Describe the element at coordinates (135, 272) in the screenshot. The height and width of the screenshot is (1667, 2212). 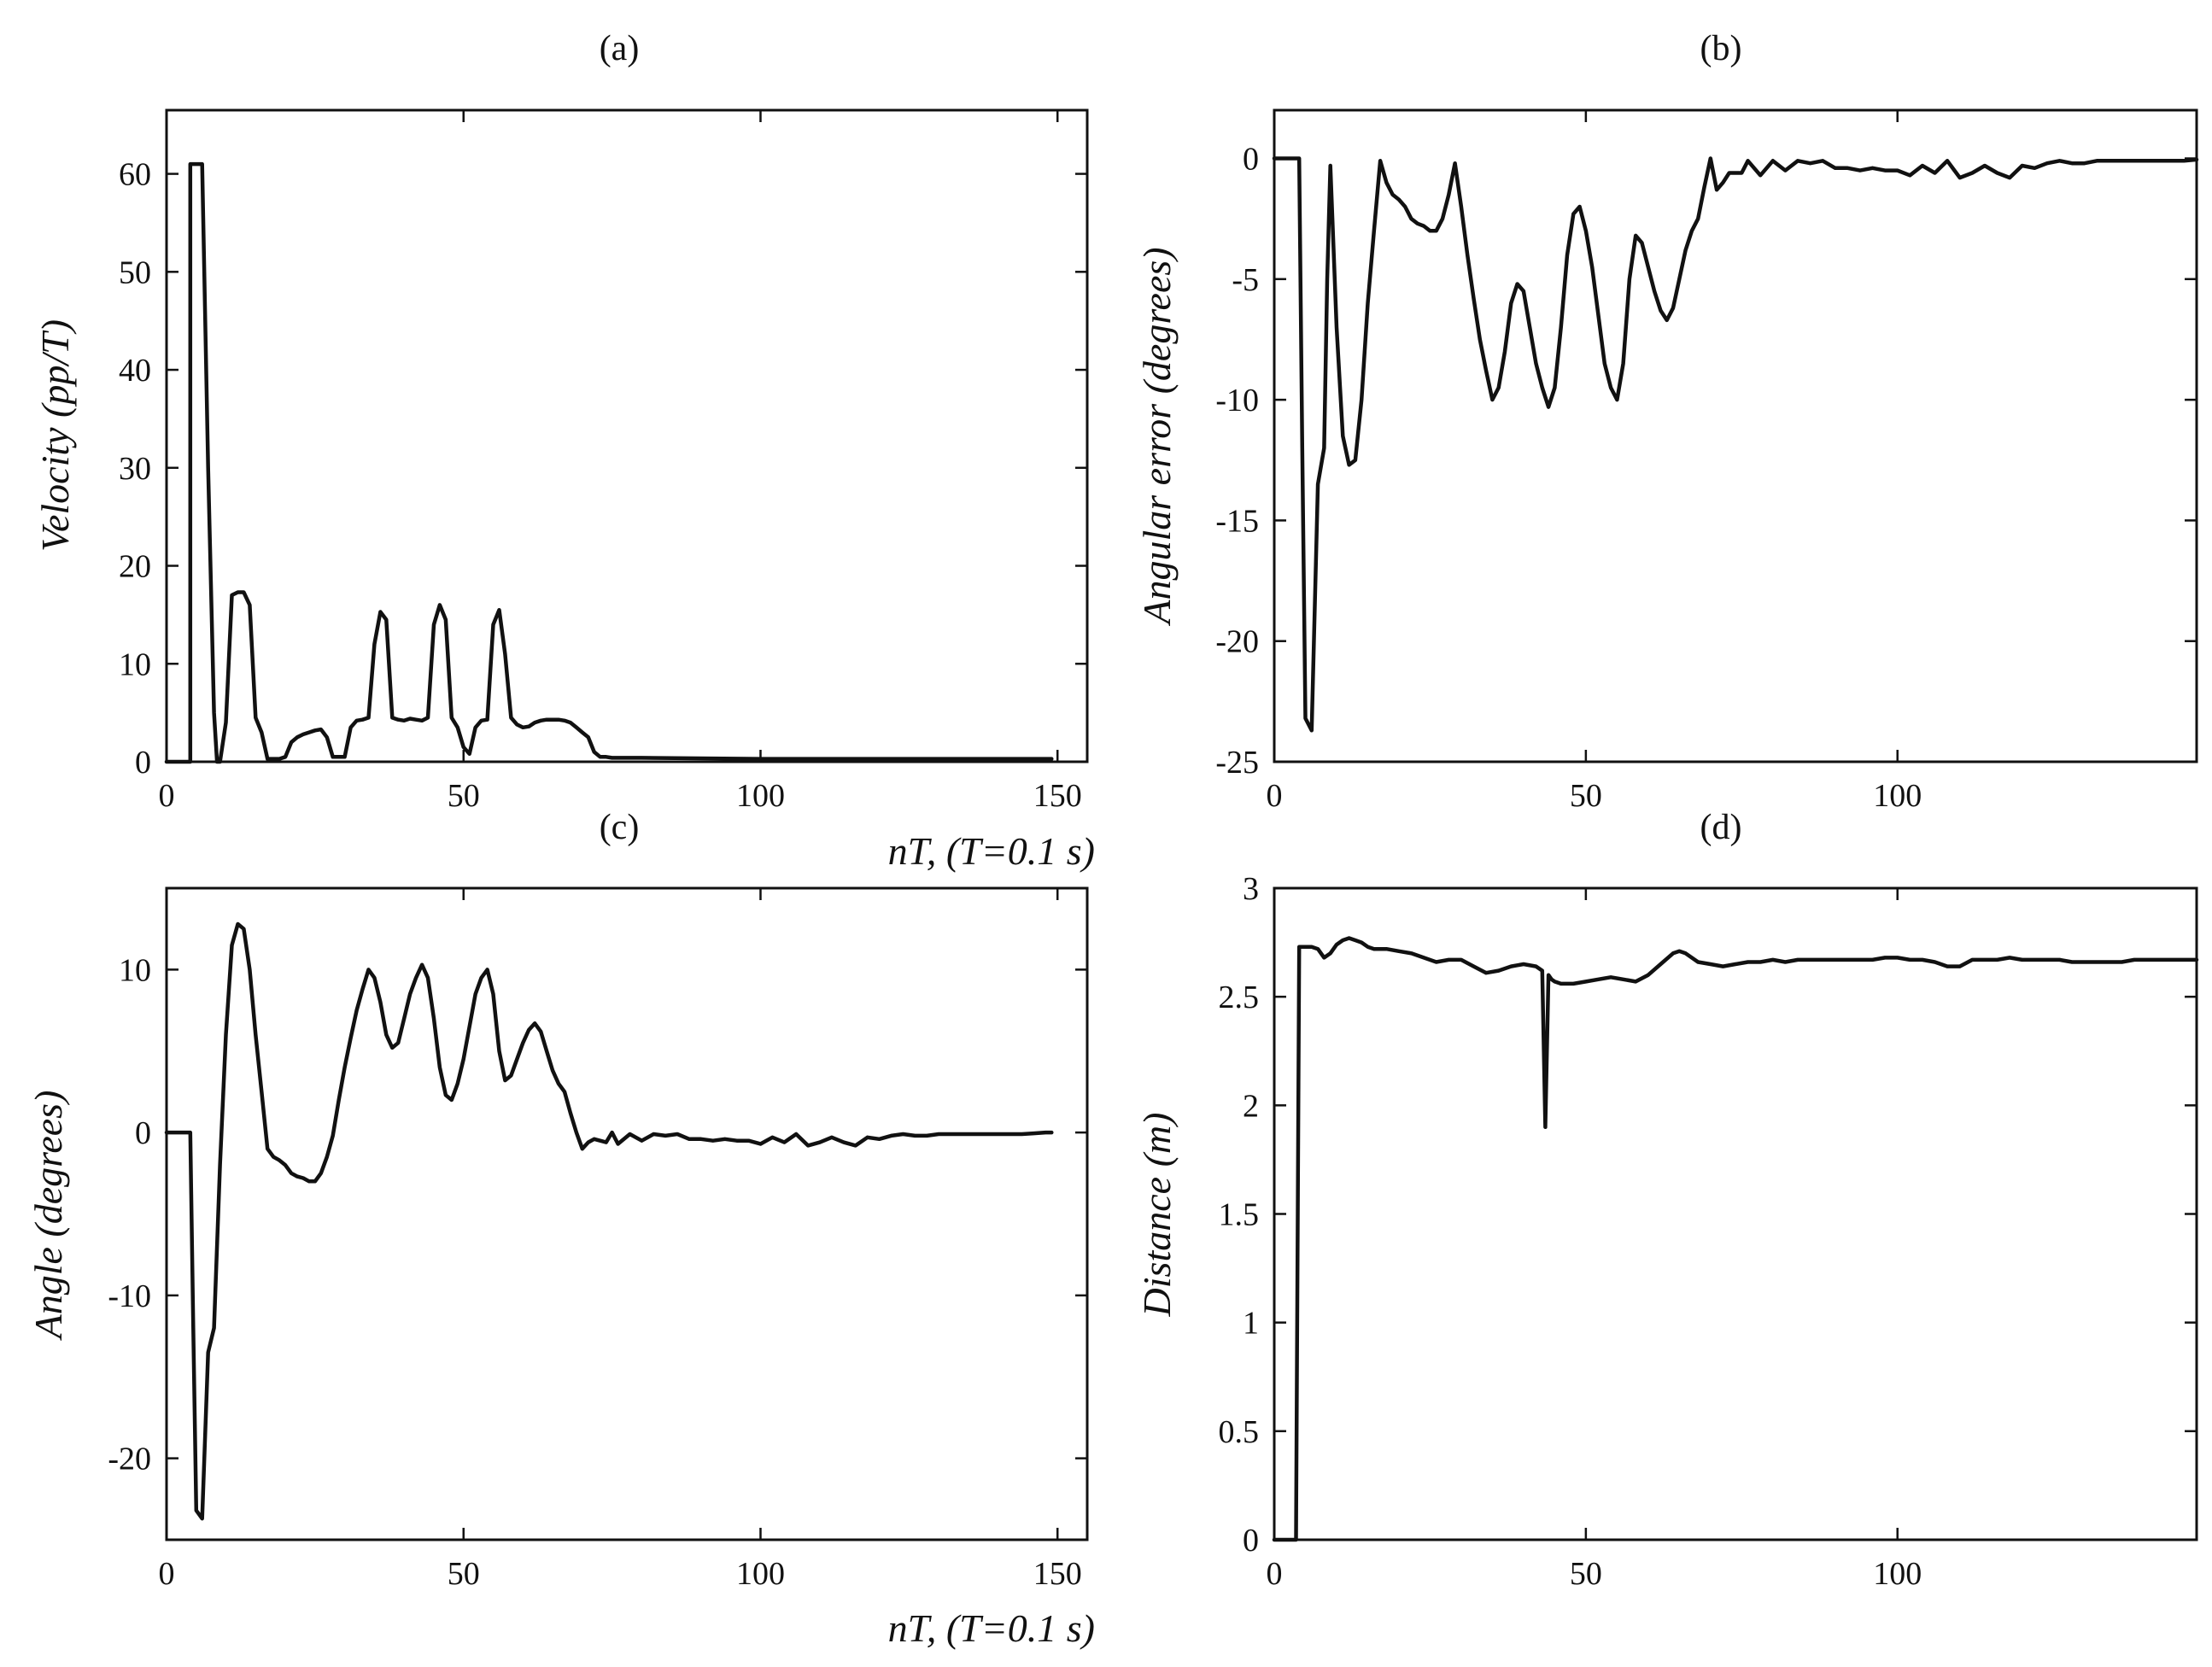
I see `panel-a-y-tick-label-5: 50` at that location.